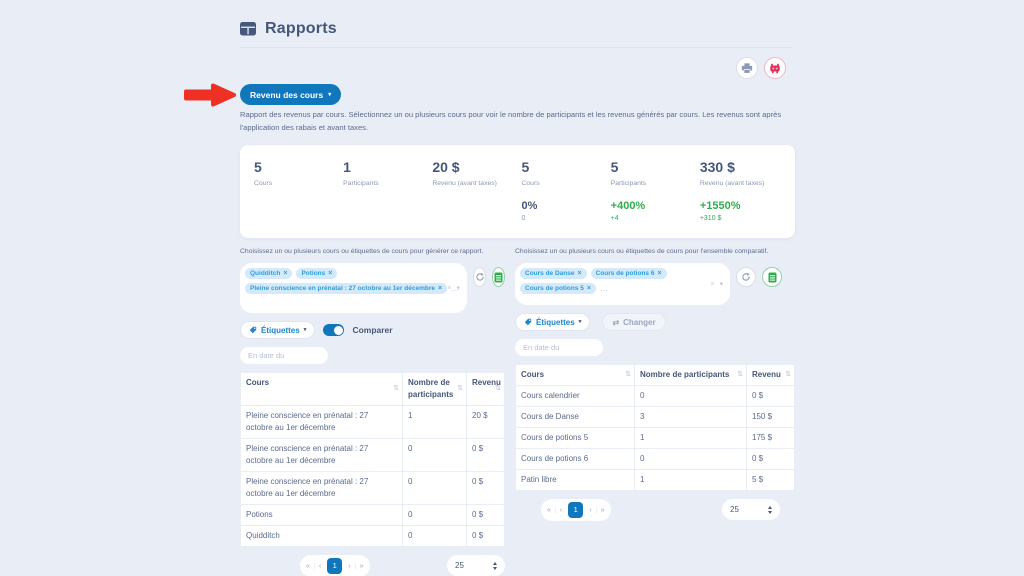  What do you see at coordinates (720, 206) in the screenshot?
I see `delta-percent: +1550%` at bounding box center [720, 206].